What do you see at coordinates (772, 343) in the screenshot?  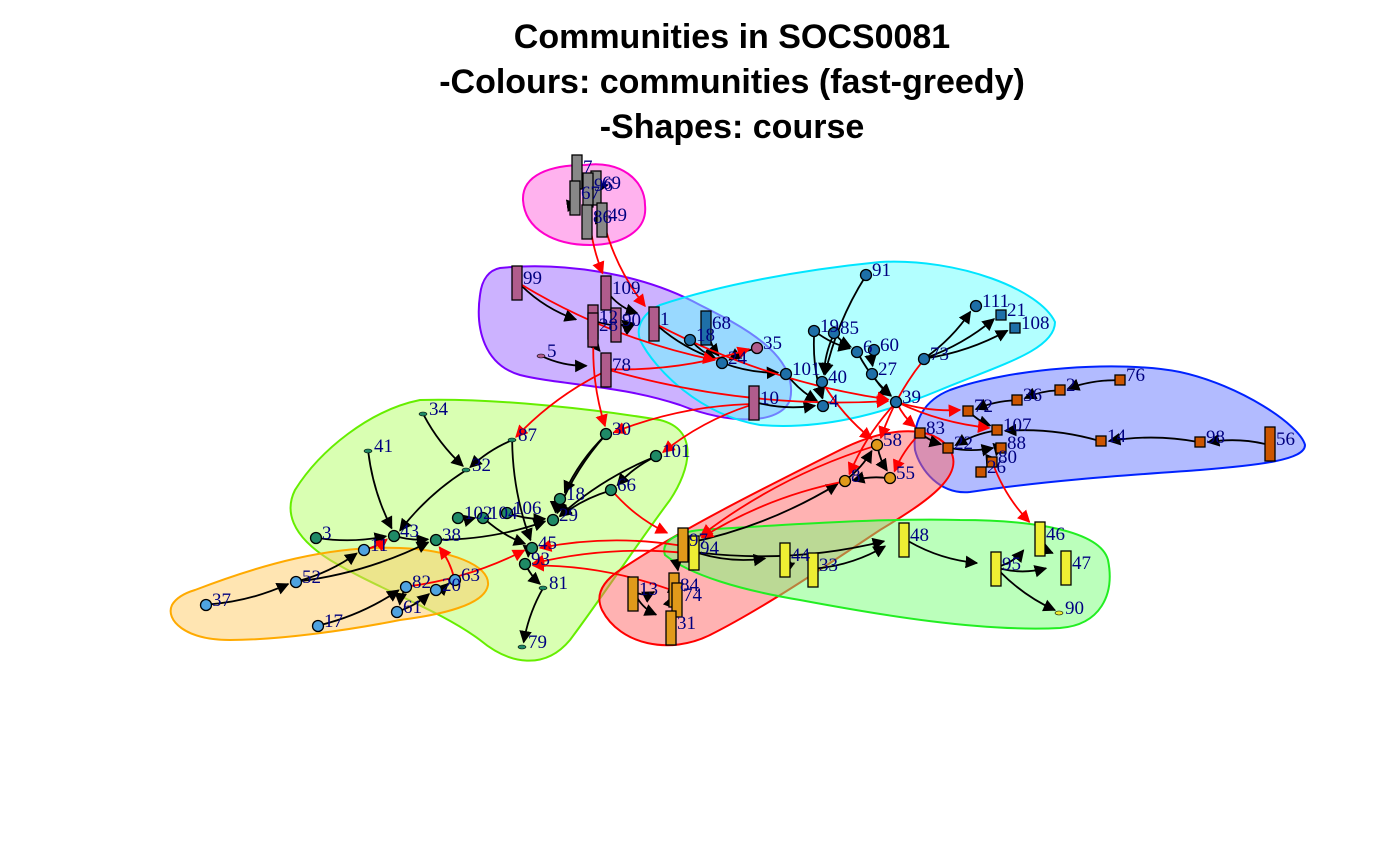 I see `node-label-35: 35` at bounding box center [772, 343].